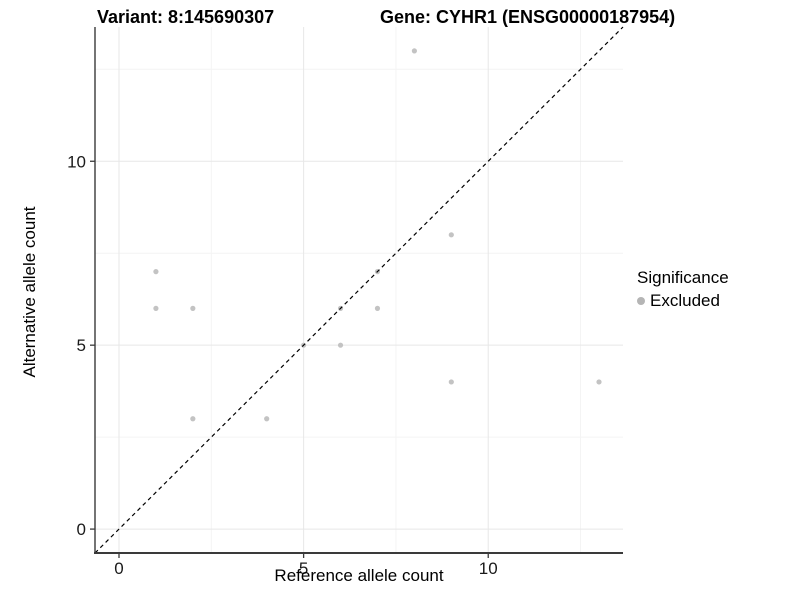 The image size is (800, 600). What do you see at coordinates (359, 575) in the screenshot?
I see `x-axis-label: Reference allele count` at bounding box center [359, 575].